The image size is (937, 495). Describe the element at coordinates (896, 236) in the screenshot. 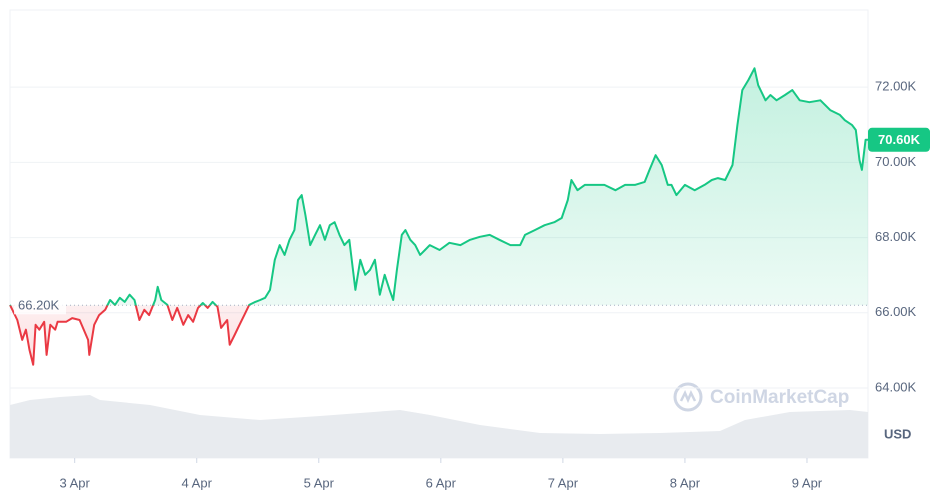

I see `y-tick-label: 68.00K` at that location.